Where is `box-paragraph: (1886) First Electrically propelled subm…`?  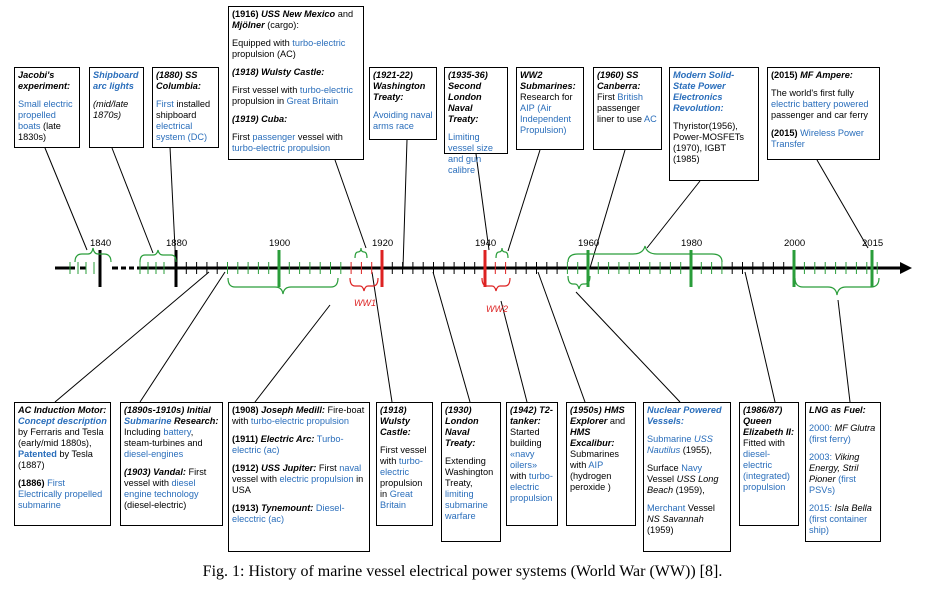
box-paragraph: (1886) First Electrically propelled subm… is located at coordinates (62, 494).